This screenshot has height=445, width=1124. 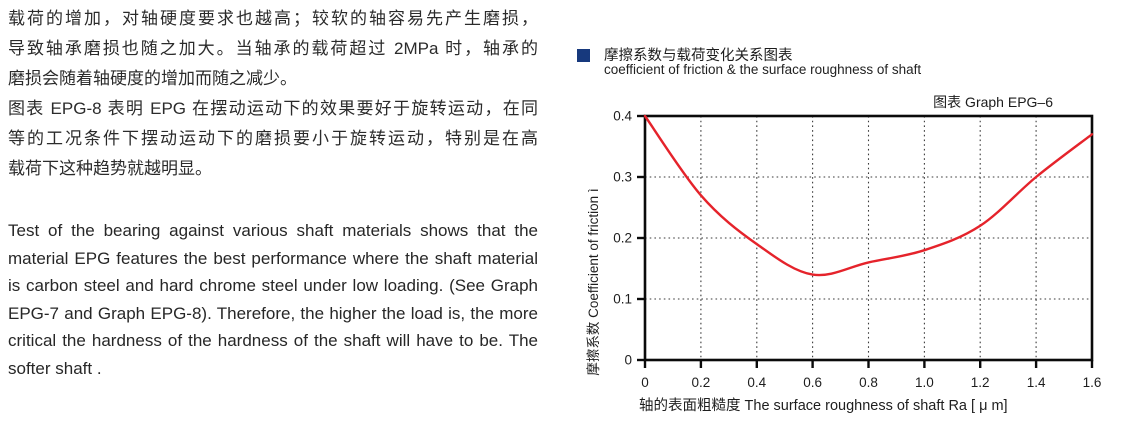 What do you see at coordinates (924, 382) in the screenshot?
I see `x-tick-label: 1.0` at bounding box center [924, 382].